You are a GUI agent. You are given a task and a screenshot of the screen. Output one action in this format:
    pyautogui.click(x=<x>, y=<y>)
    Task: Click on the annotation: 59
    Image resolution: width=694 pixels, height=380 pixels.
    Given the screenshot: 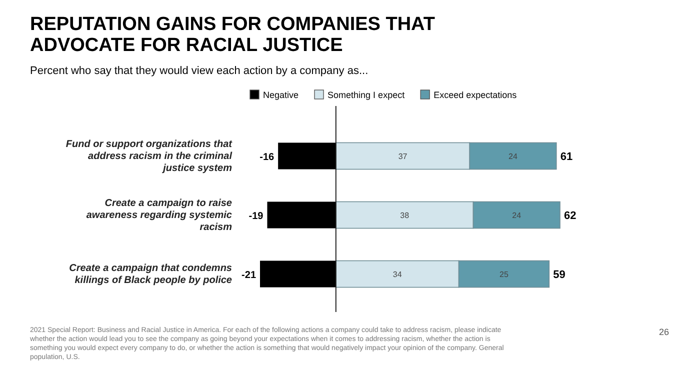 What is the action you would take?
    pyautogui.click(x=559, y=275)
    